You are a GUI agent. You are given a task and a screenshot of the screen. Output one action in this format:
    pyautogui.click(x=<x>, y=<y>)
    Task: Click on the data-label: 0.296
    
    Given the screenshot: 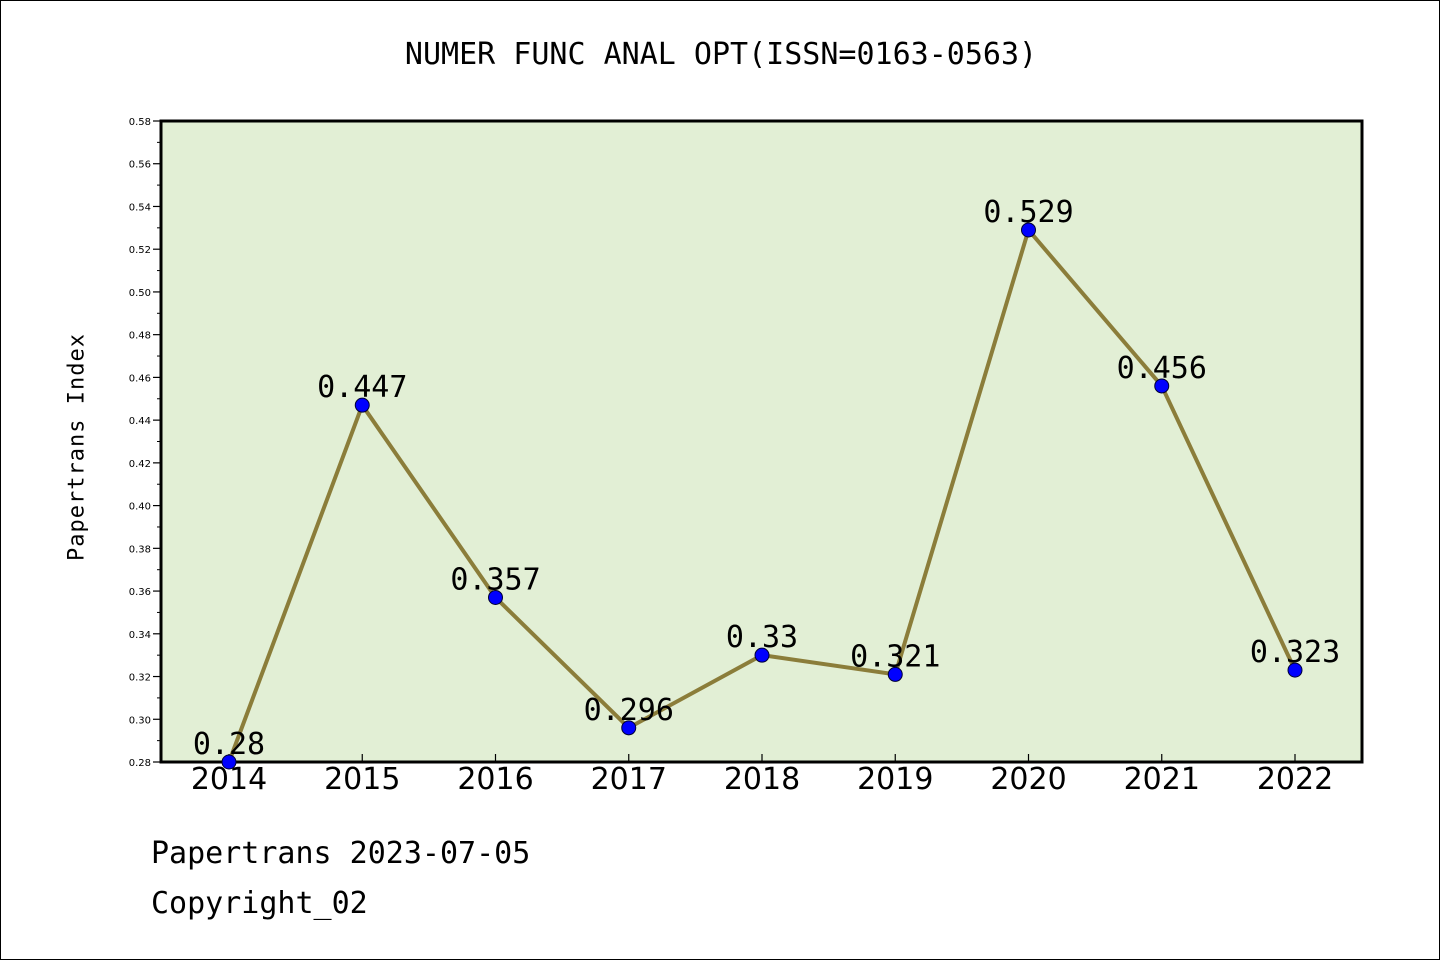 What is the action you would take?
    pyautogui.click(x=629, y=710)
    